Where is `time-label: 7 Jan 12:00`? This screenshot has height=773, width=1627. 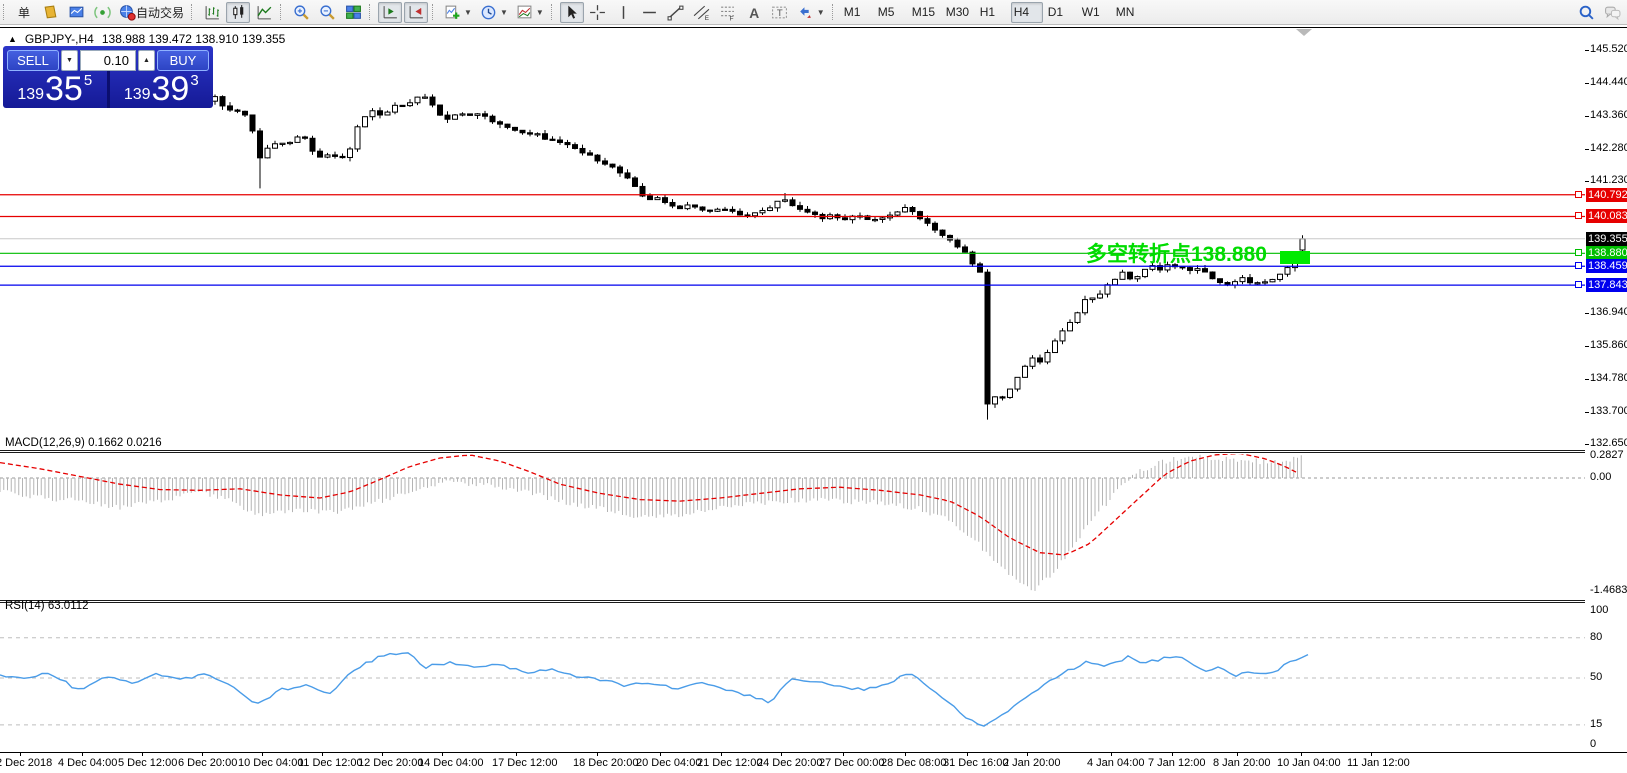 time-label: 7 Jan 12:00 is located at coordinates (1177, 763).